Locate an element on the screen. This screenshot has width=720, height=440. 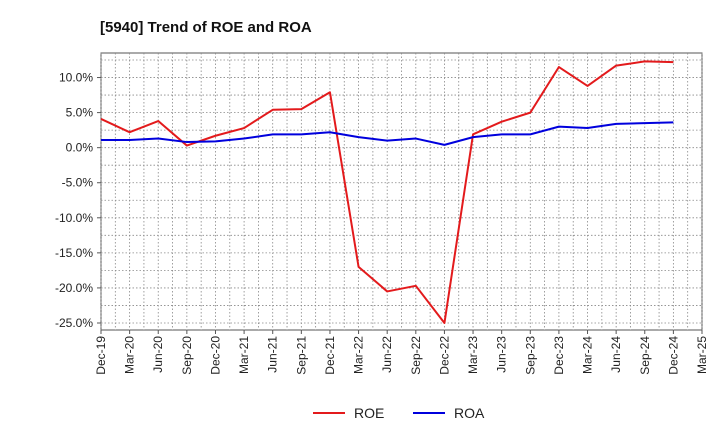
chart-title: [5940] Trend of ROE and ROA is located at coordinates (206, 27).